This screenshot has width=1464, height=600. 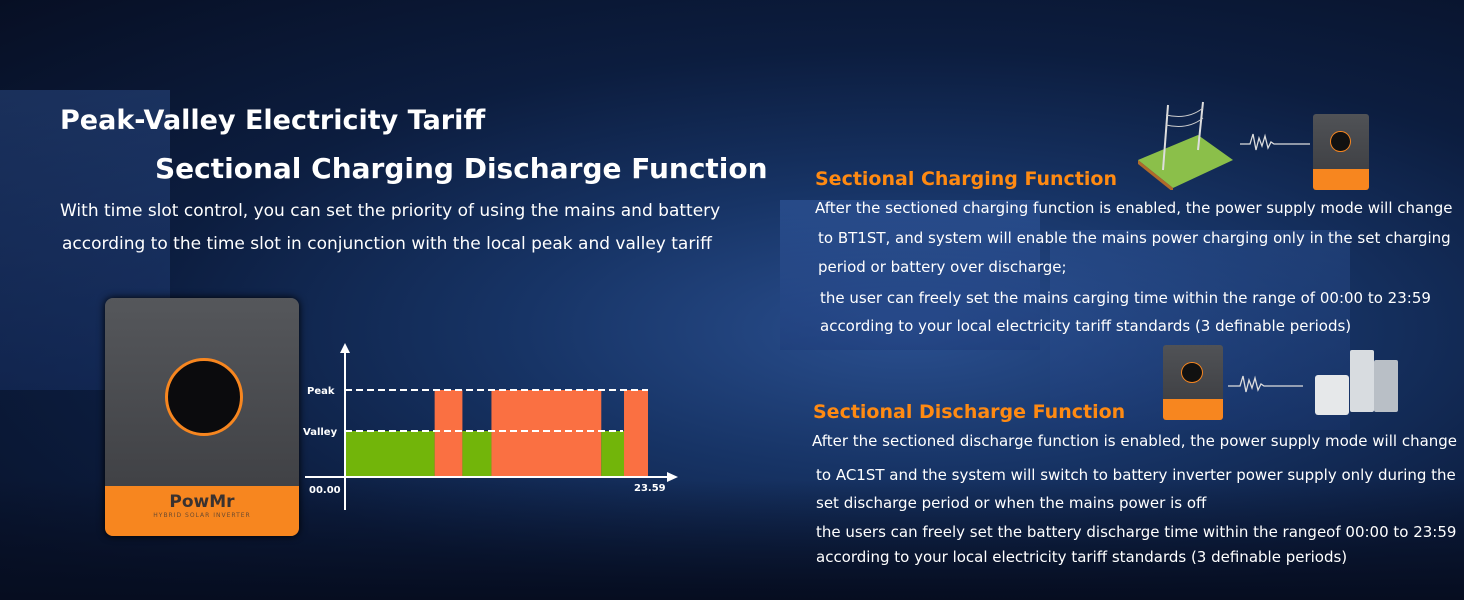 What do you see at coordinates (966, 179) in the screenshot?
I see `charging-title: Sectional Charging Function` at bounding box center [966, 179].